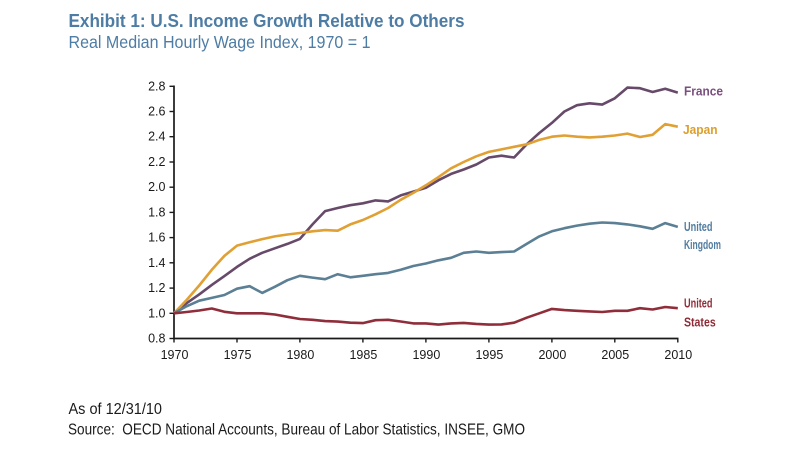  I want to click on svg-text: 1990, so click(426, 355).